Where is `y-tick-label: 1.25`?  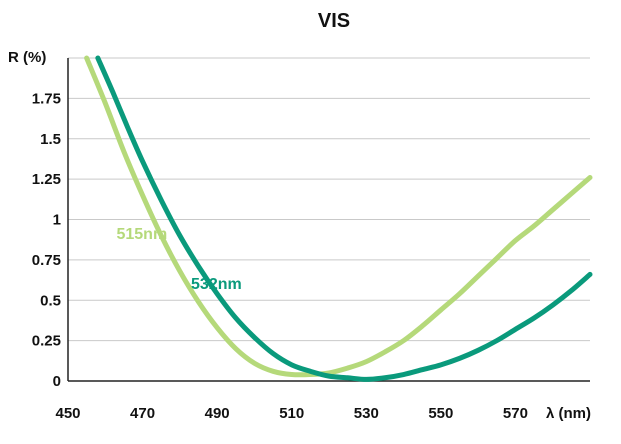 y-tick-label: 1.25 is located at coordinates (46, 179).